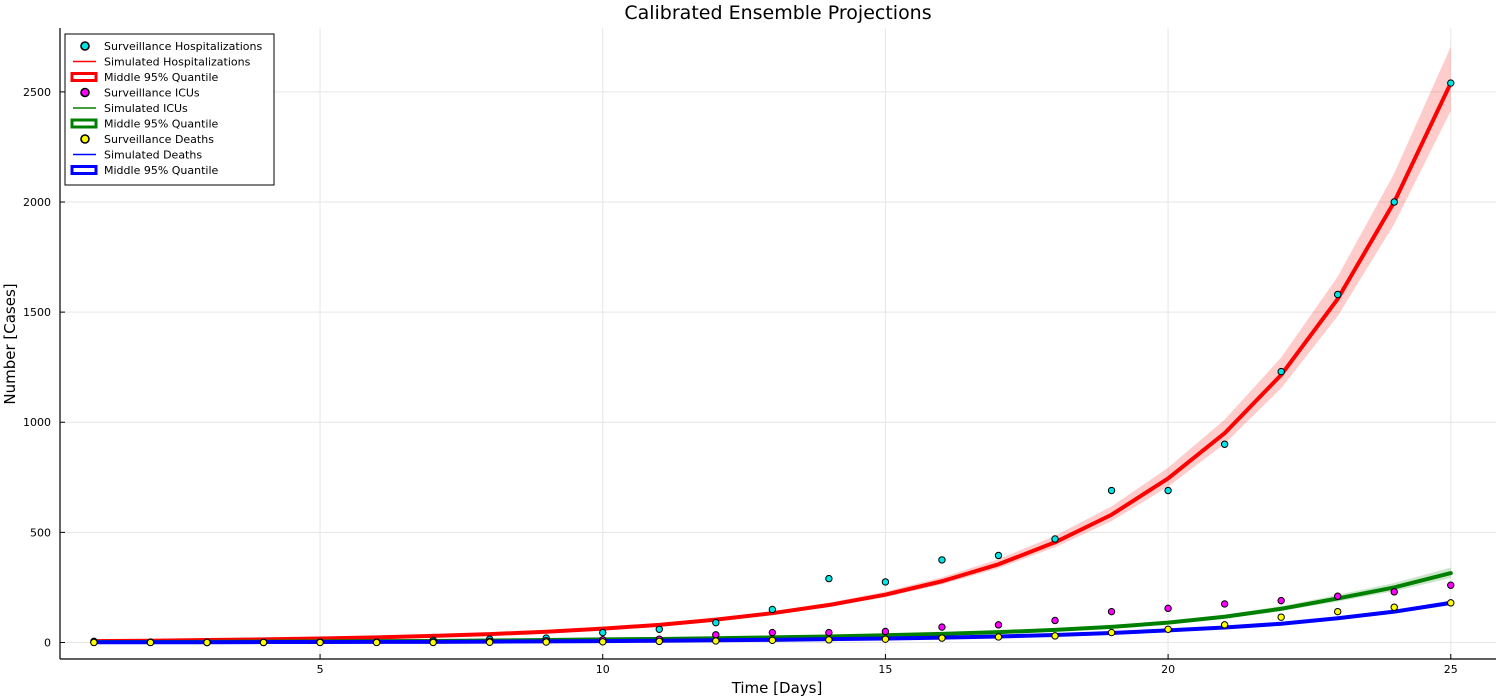 This screenshot has height=700, width=1500. What do you see at coordinates (1168, 669) in the screenshot?
I see `x-tick-label: 20` at bounding box center [1168, 669].